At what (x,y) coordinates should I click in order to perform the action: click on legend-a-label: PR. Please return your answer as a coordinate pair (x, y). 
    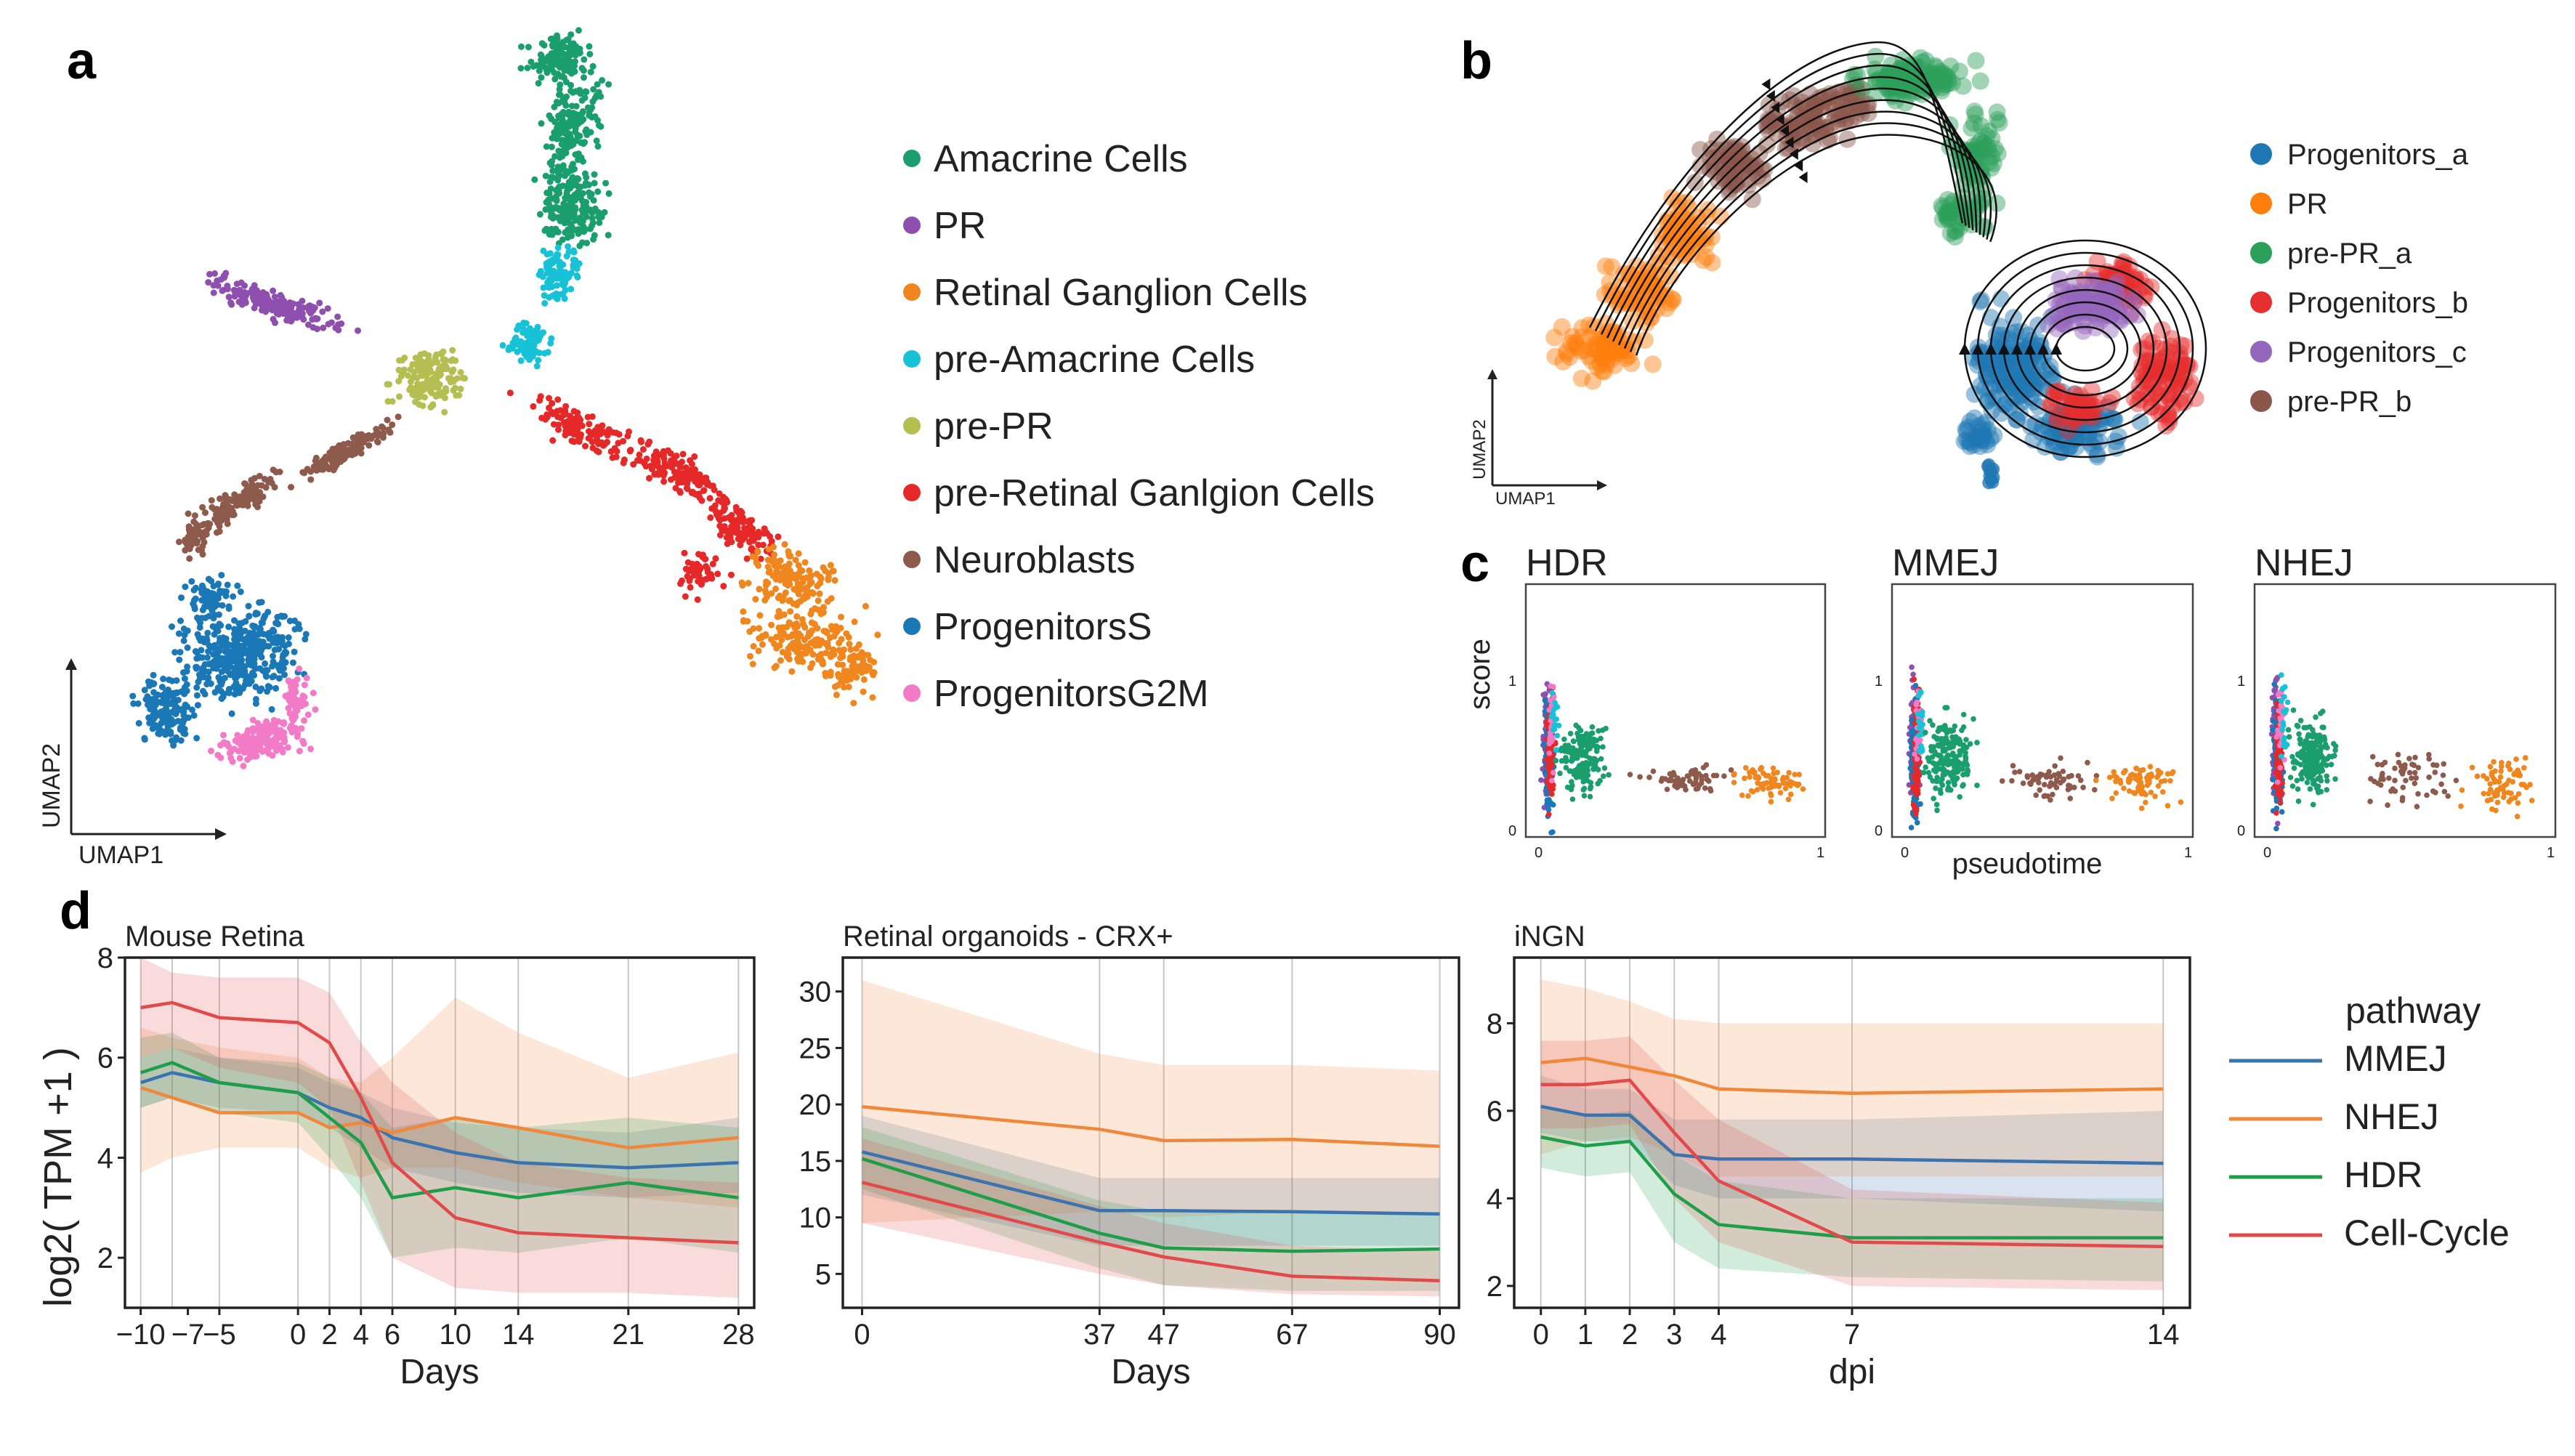
    Looking at the image, I should click on (960, 226).